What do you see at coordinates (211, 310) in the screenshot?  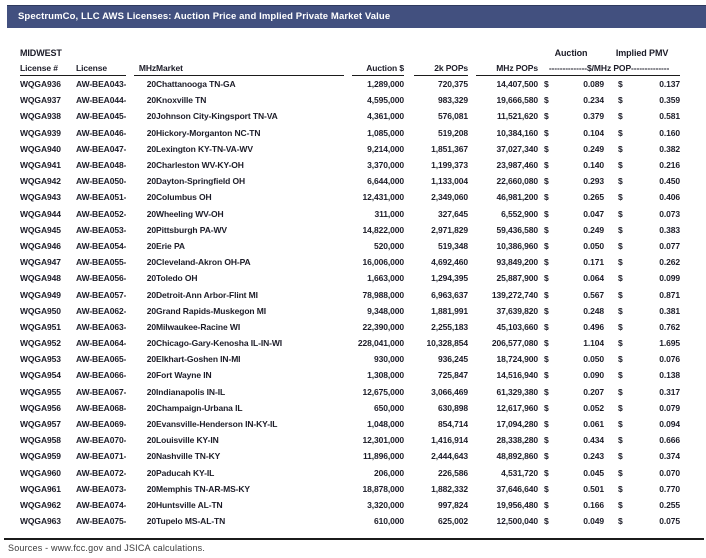 I see `market-cell: Grand Rapids-Muskegon MI` at bounding box center [211, 310].